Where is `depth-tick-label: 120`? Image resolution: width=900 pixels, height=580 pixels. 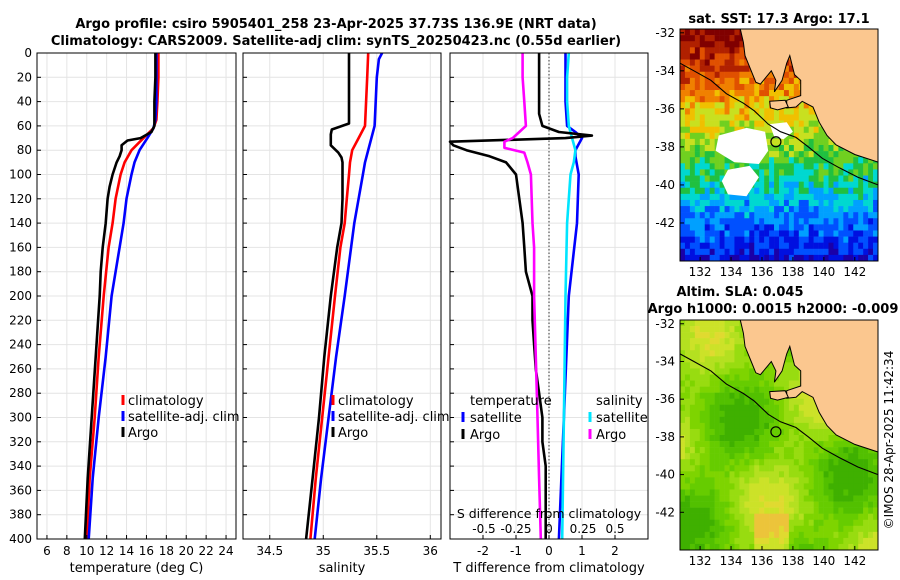
depth-tick-label: 120 is located at coordinates (20, 199).